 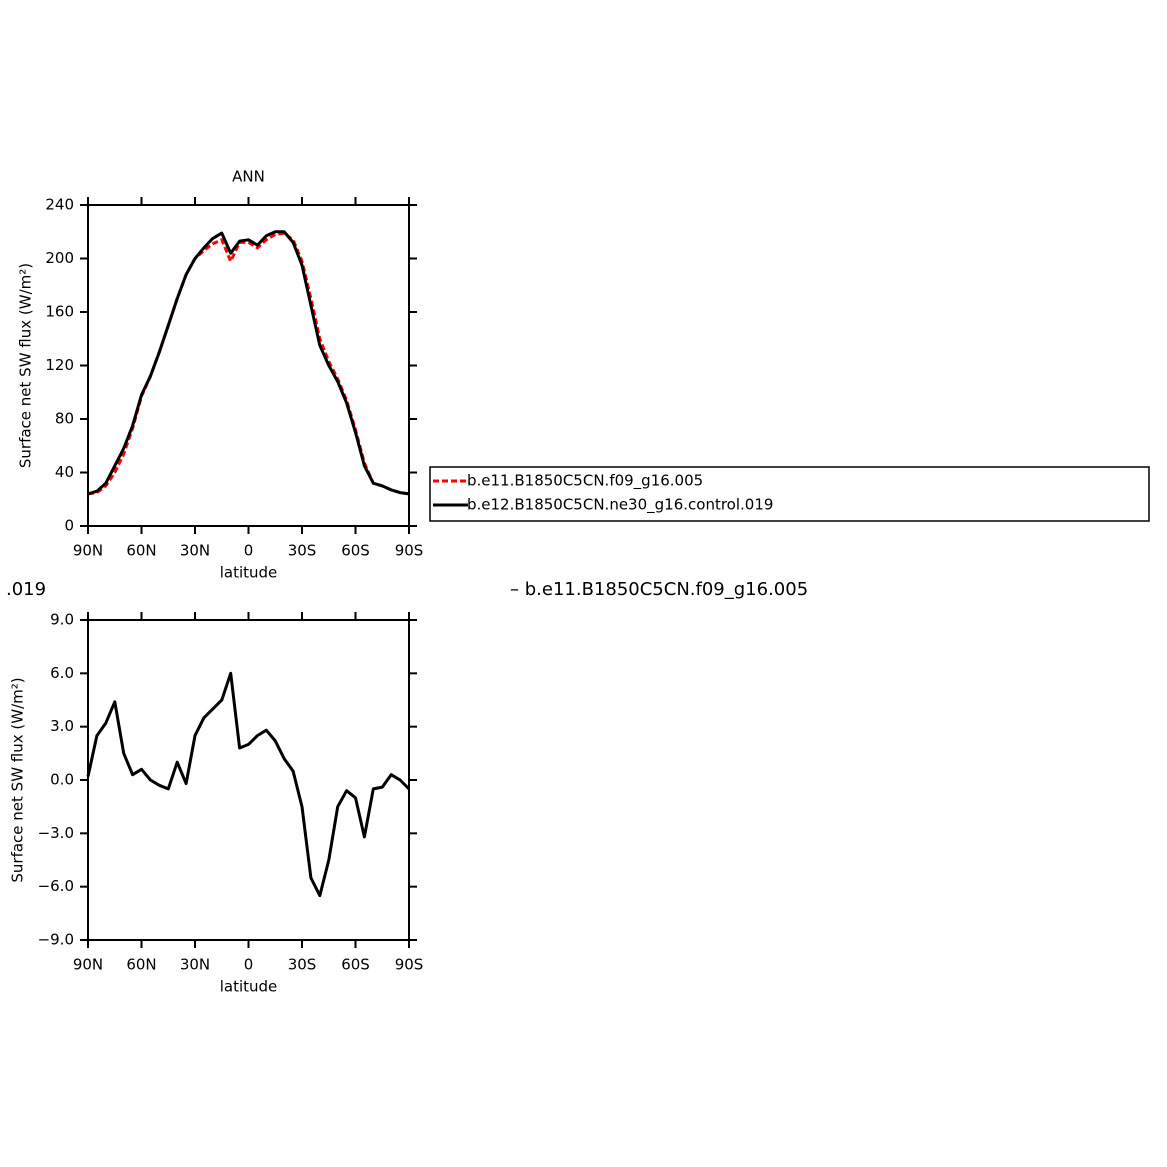 I want to click on y-tick-label: 3.0, so click(x=62, y=726).